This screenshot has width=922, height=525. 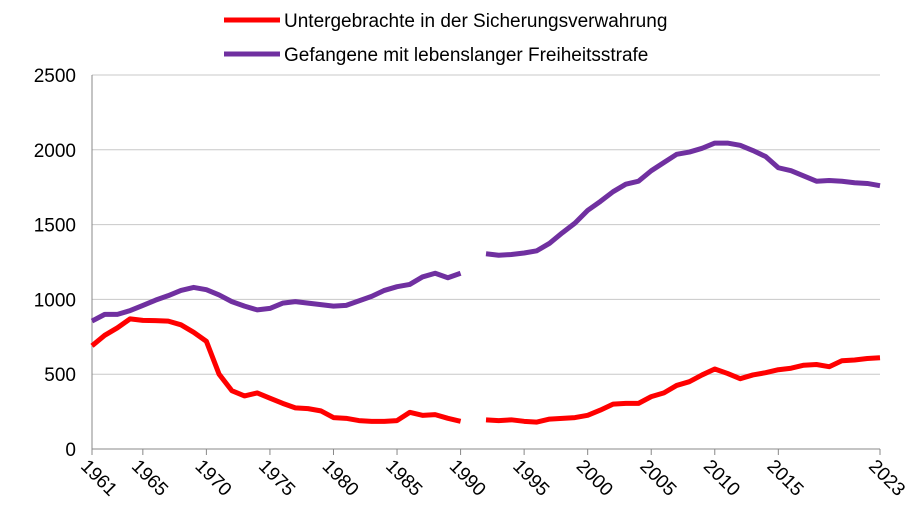 I want to click on y-tick-label: 1500, so click(x=55, y=226).